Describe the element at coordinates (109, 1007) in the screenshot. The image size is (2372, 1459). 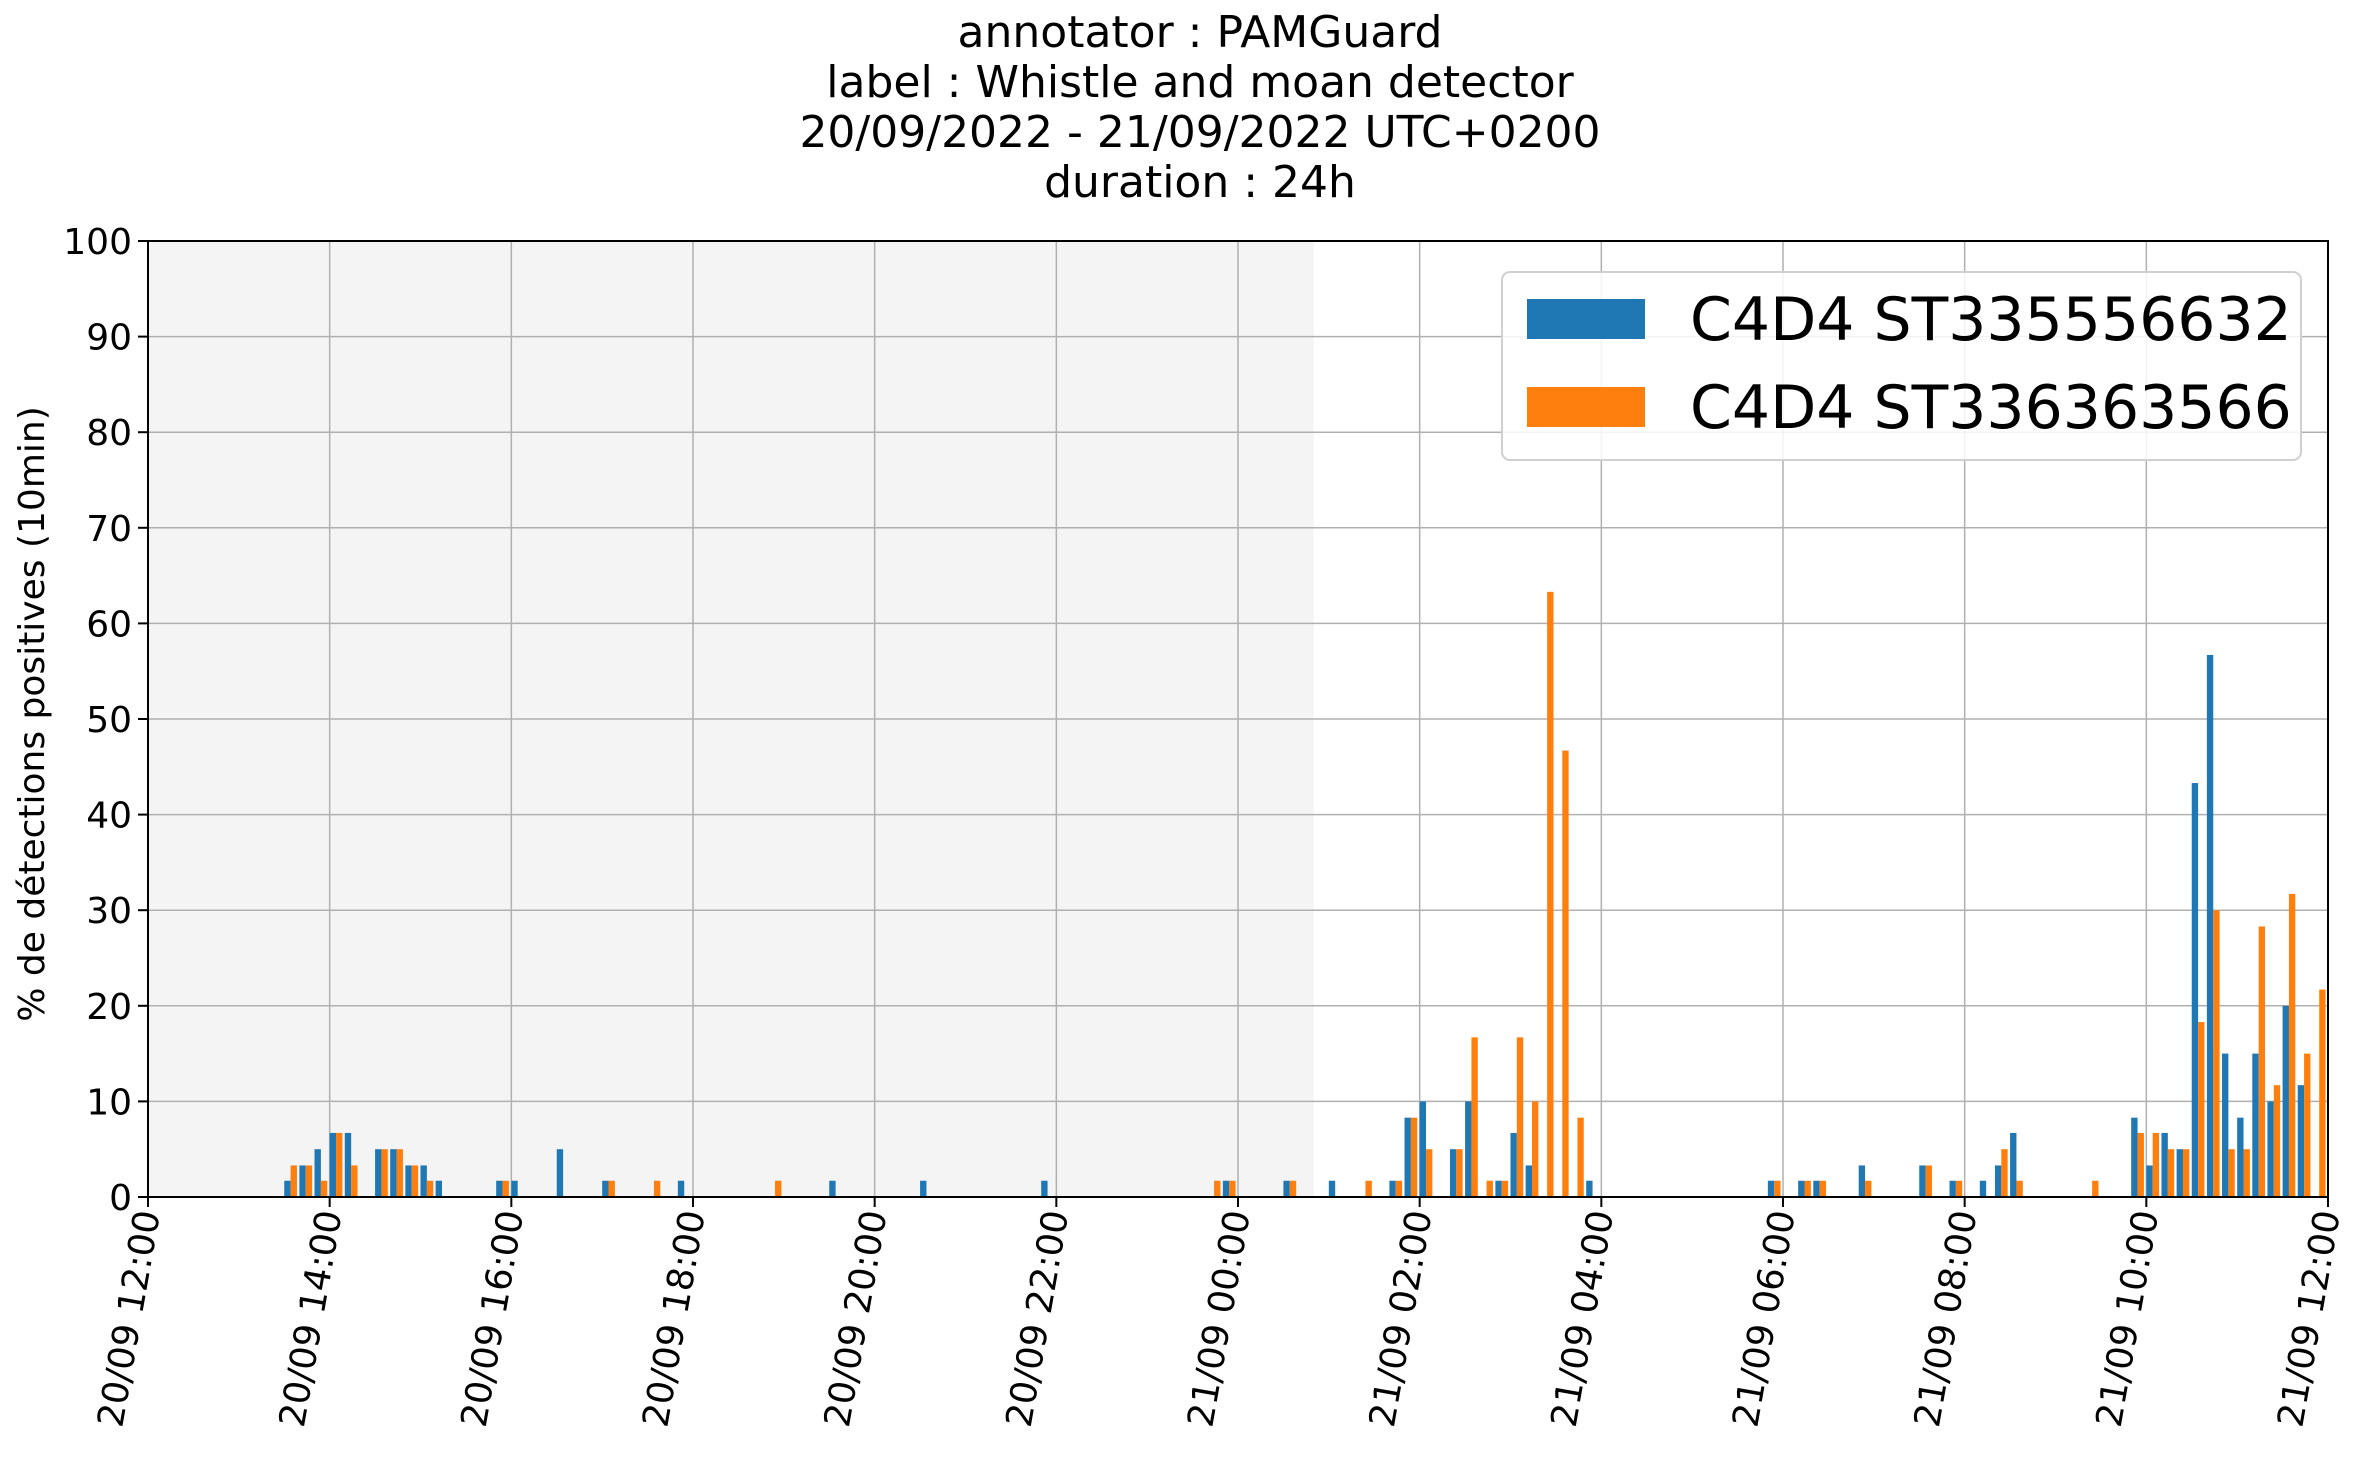
I see `y-tick-label-2: 20` at that location.